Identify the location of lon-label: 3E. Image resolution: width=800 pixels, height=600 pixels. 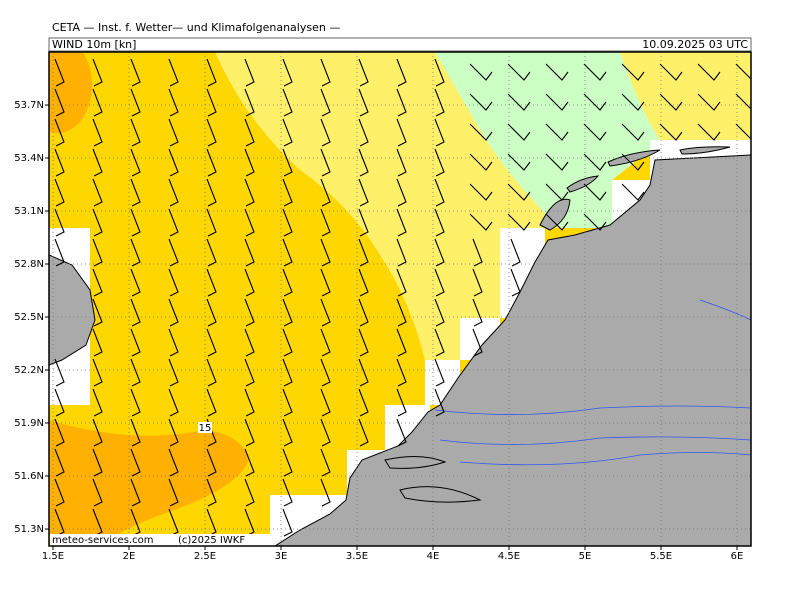
(281, 556).